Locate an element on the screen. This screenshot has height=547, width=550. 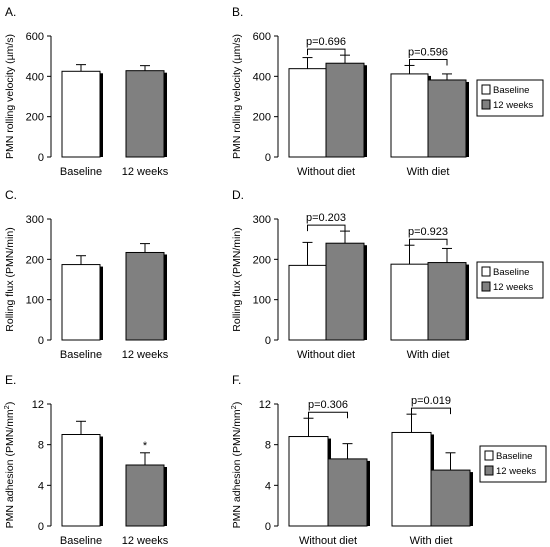
panel-label: E. is located at coordinates (10, 380).